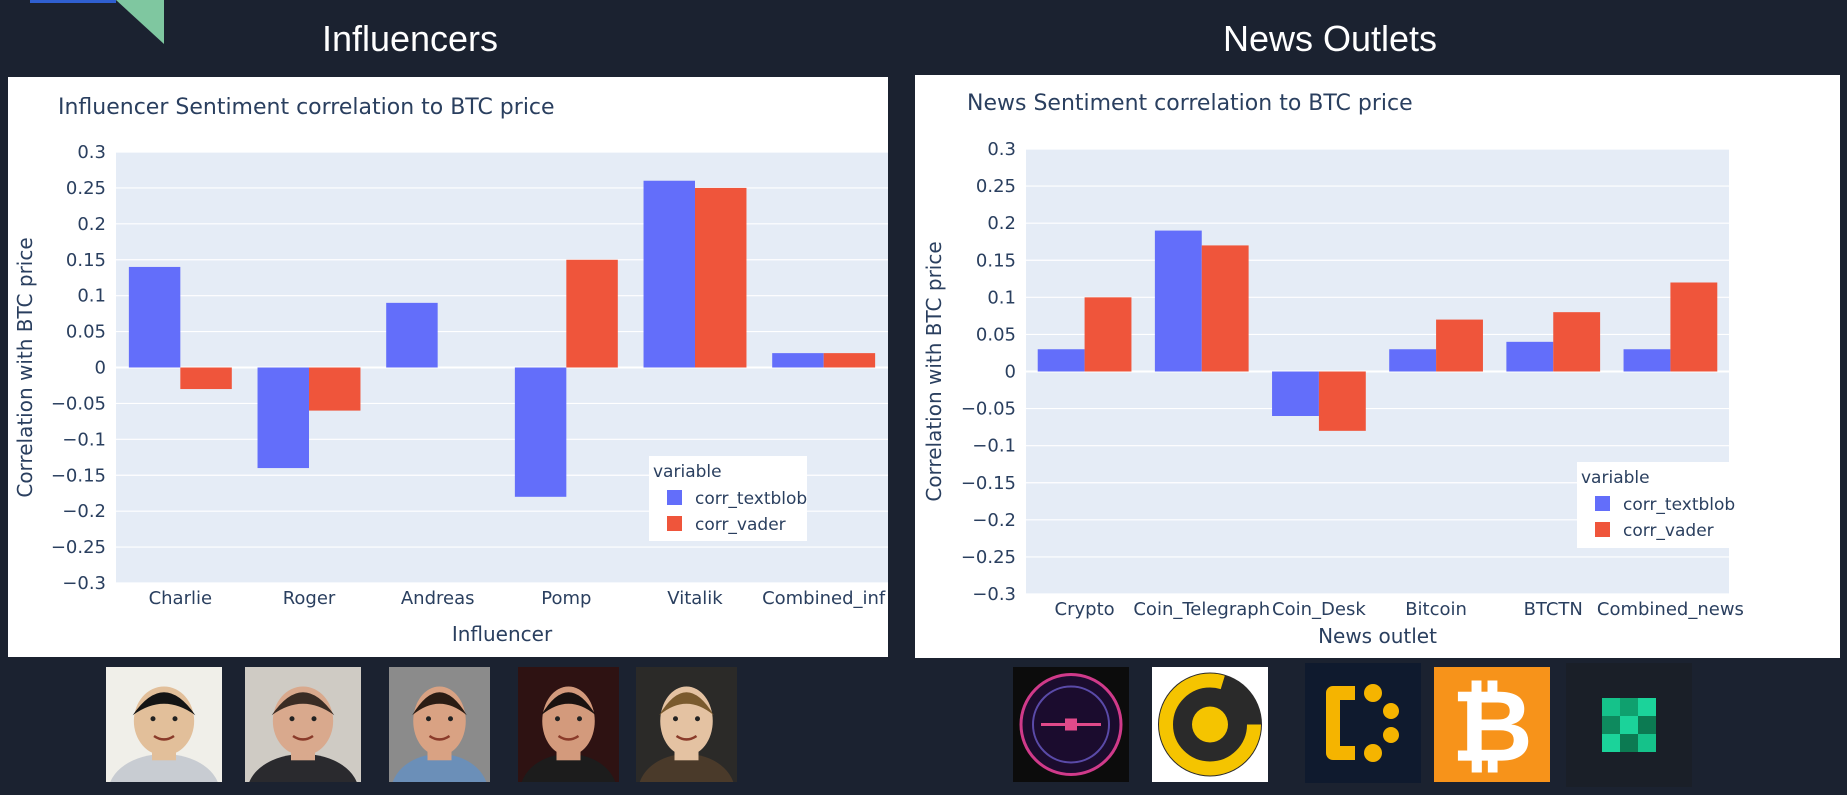 The image size is (1847, 795). What do you see at coordinates (686, 724) in the screenshot?
I see `vitalik-photo` at bounding box center [686, 724].